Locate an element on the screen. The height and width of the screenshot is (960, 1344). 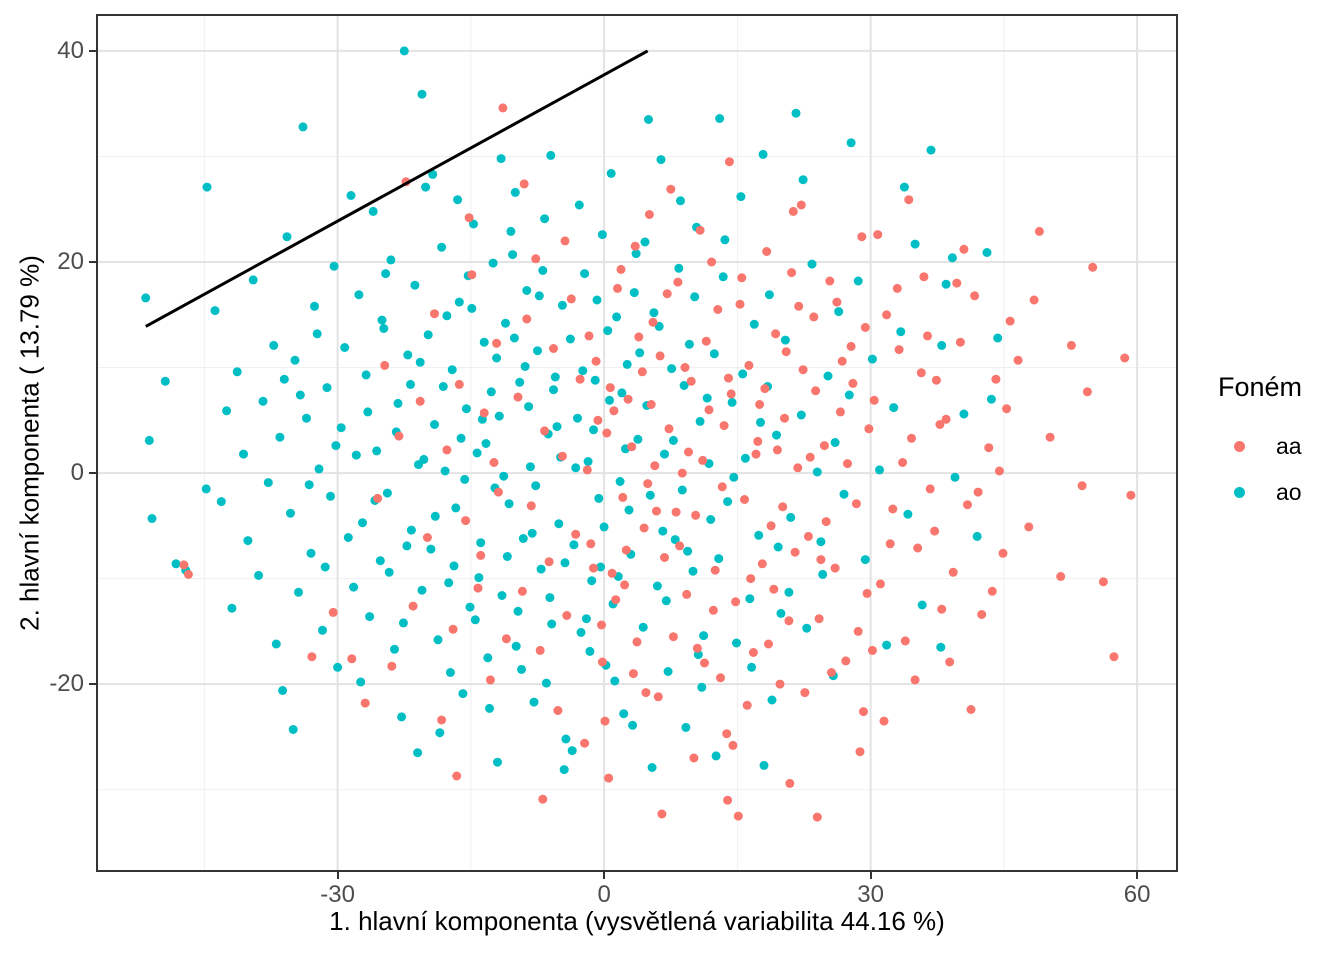
y-tick-label: 0 is located at coordinates (77, 473).